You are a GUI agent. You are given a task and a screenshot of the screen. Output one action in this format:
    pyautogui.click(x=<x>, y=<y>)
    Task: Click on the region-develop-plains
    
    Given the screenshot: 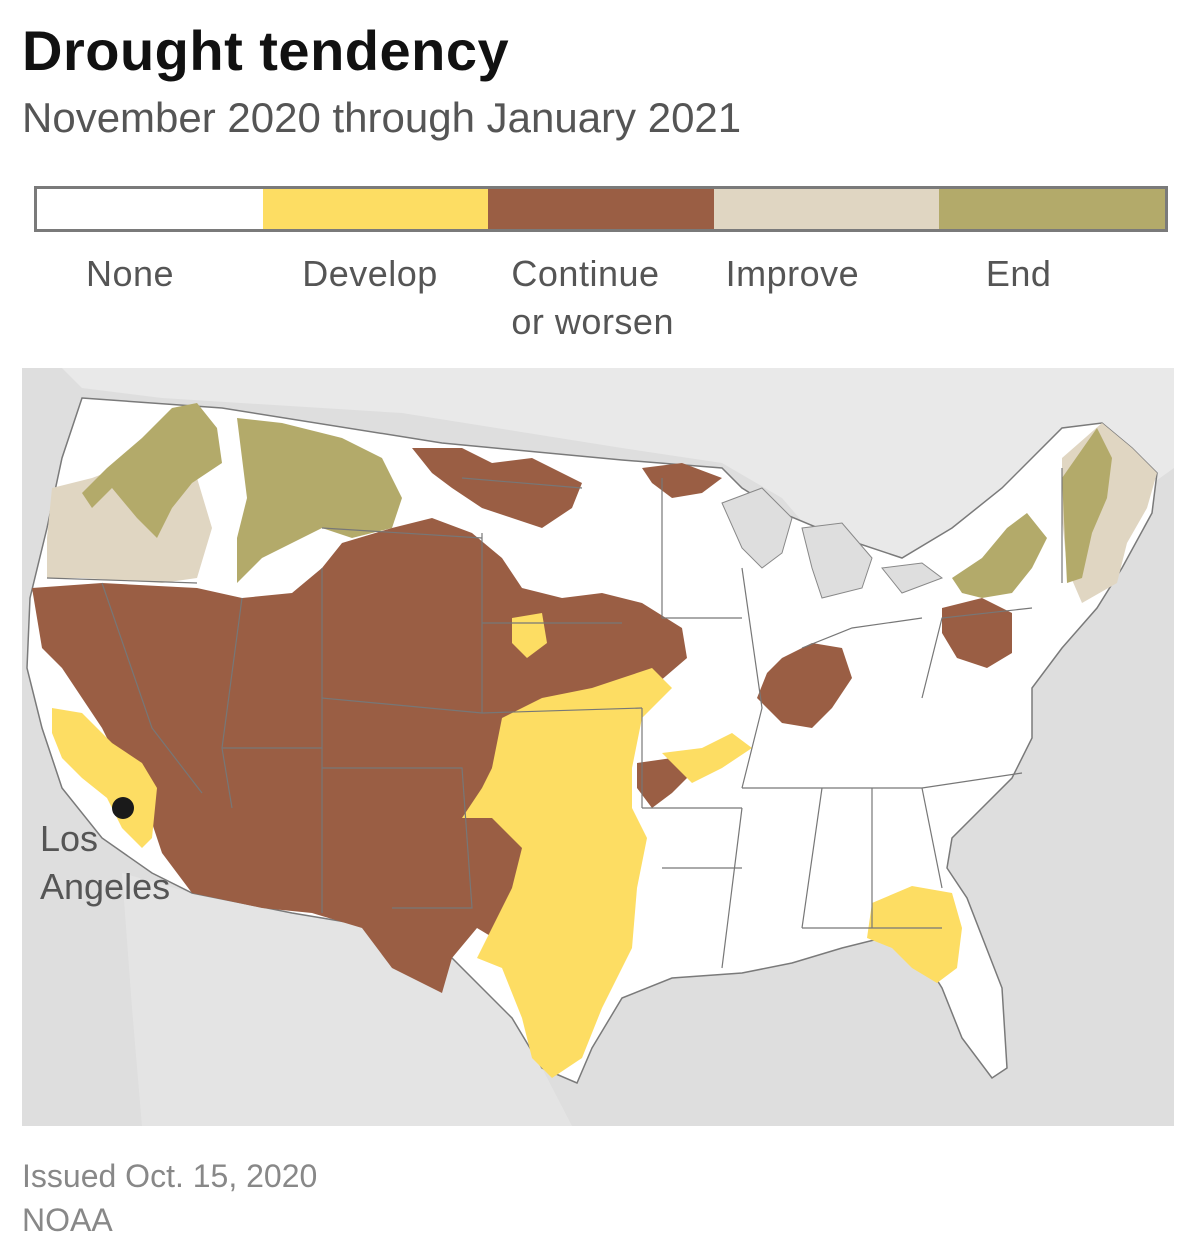 What is the action you would take?
    pyautogui.click(x=567, y=873)
    